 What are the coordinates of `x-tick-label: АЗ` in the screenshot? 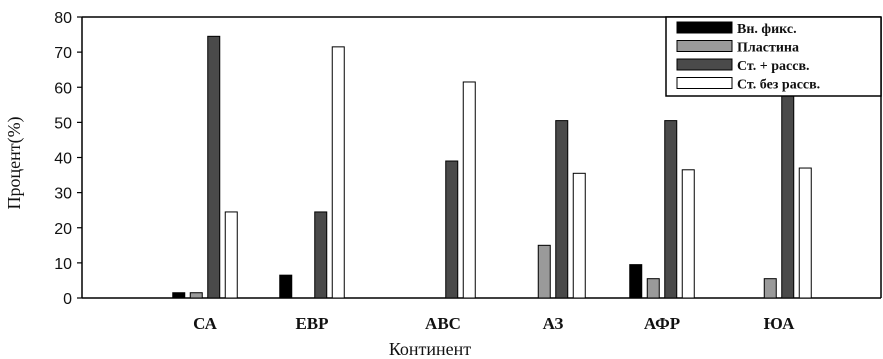 It's located at (553, 323).